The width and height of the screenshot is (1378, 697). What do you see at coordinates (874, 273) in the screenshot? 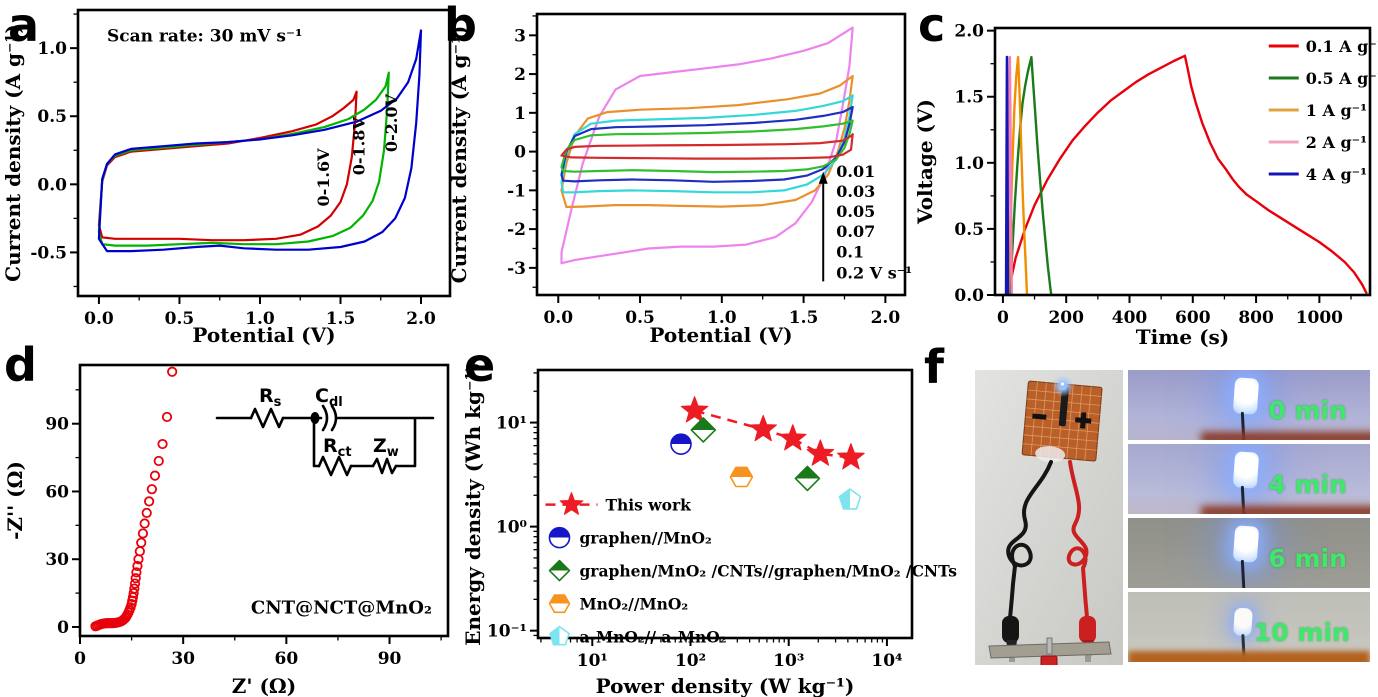
I see `annotation-text: 0.2 V s⁻¹` at bounding box center [874, 273].